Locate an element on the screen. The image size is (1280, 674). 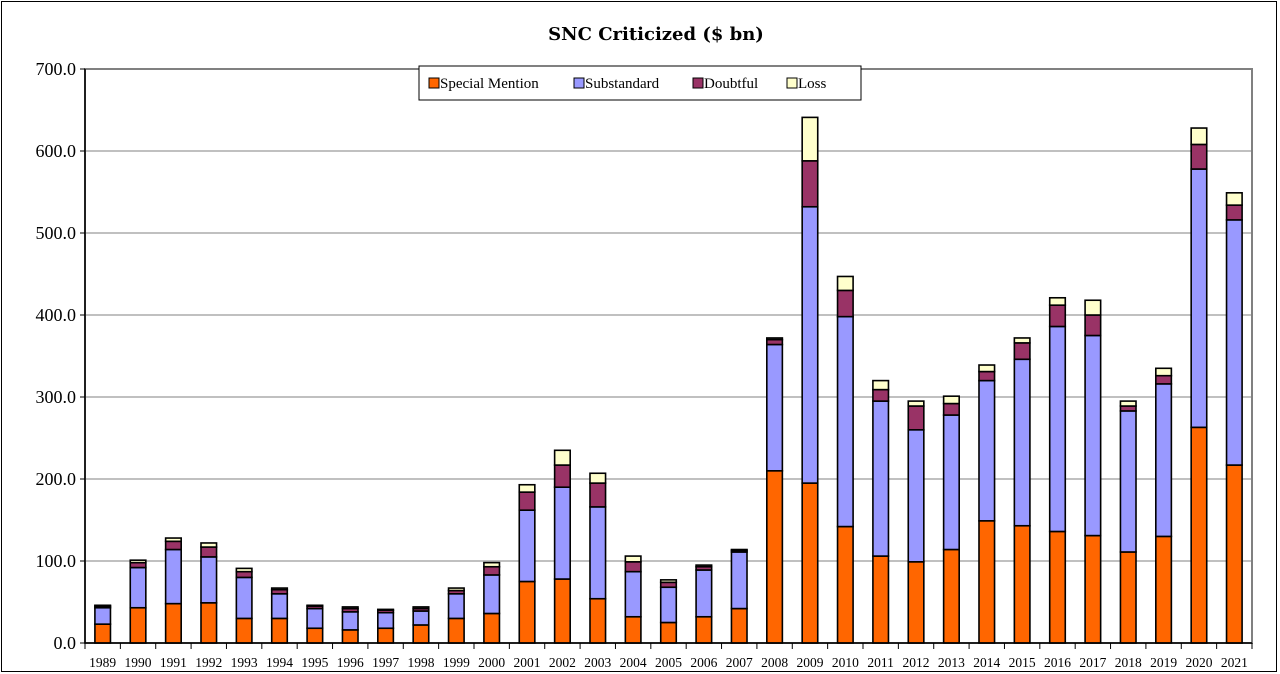
x-tick-label: 1994 is located at coordinates (279, 662).